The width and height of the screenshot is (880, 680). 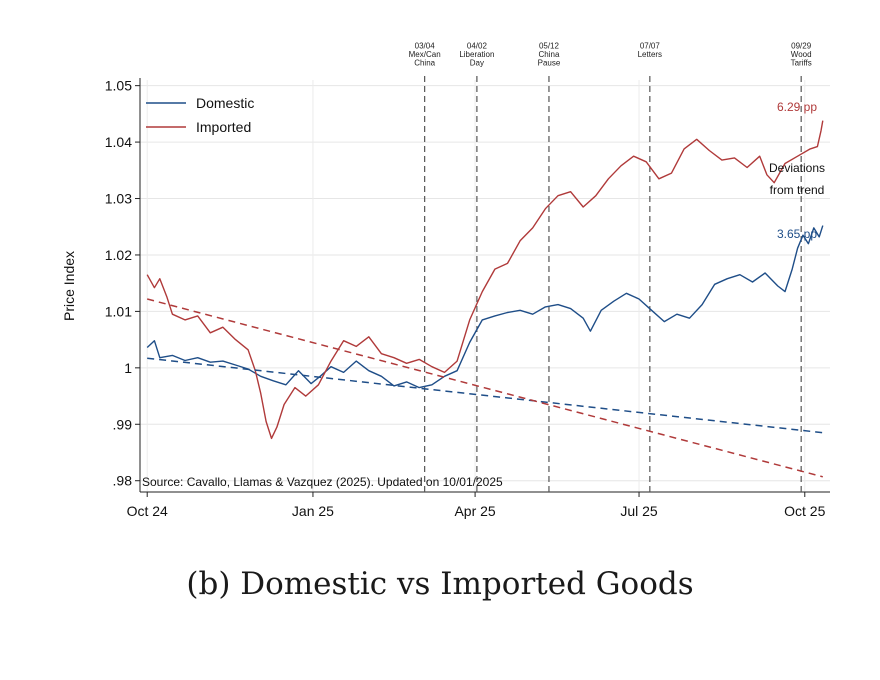 What do you see at coordinates (801, 46) in the screenshot?
I see `event-label: 09/29` at bounding box center [801, 46].